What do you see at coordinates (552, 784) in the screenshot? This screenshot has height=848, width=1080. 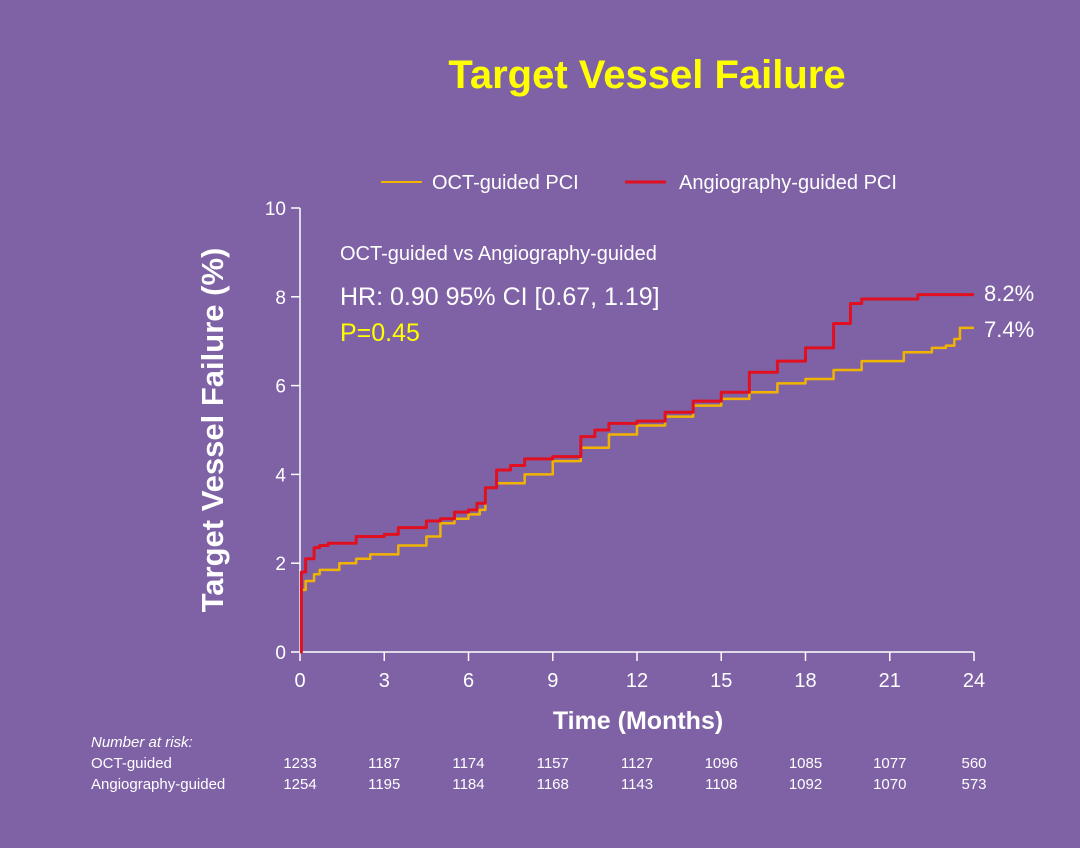 I see `risk-value-angio: 1168` at bounding box center [552, 784].